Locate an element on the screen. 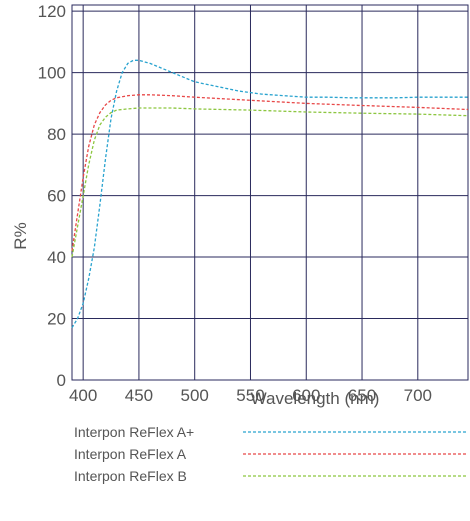 This screenshot has height=521, width=470. x-tick-label: 450 is located at coordinates (139, 395).